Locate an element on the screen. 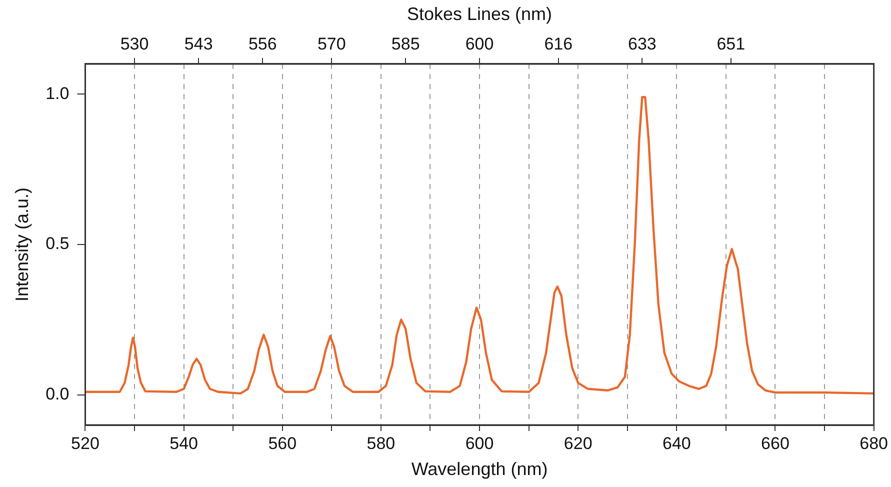  x-tick-label: 640 is located at coordinates (676, 443).